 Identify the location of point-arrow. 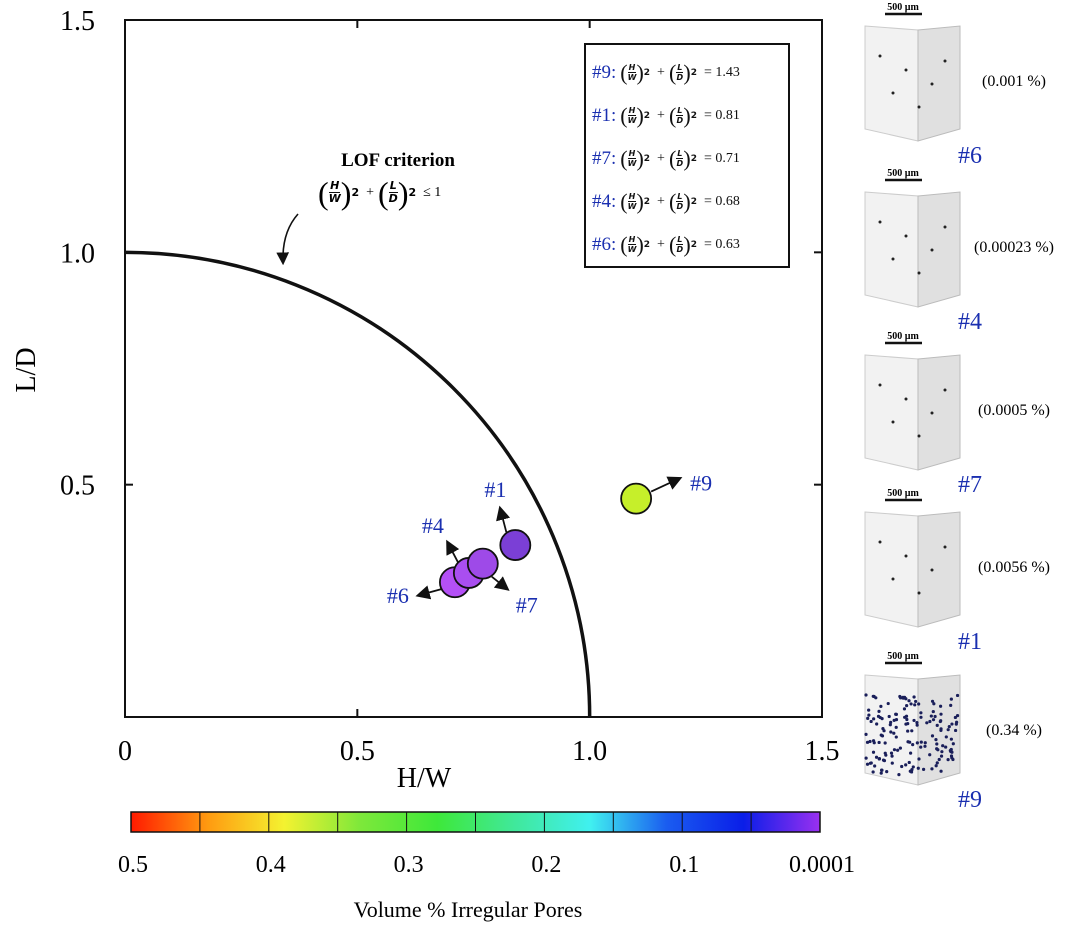
(453, 552).